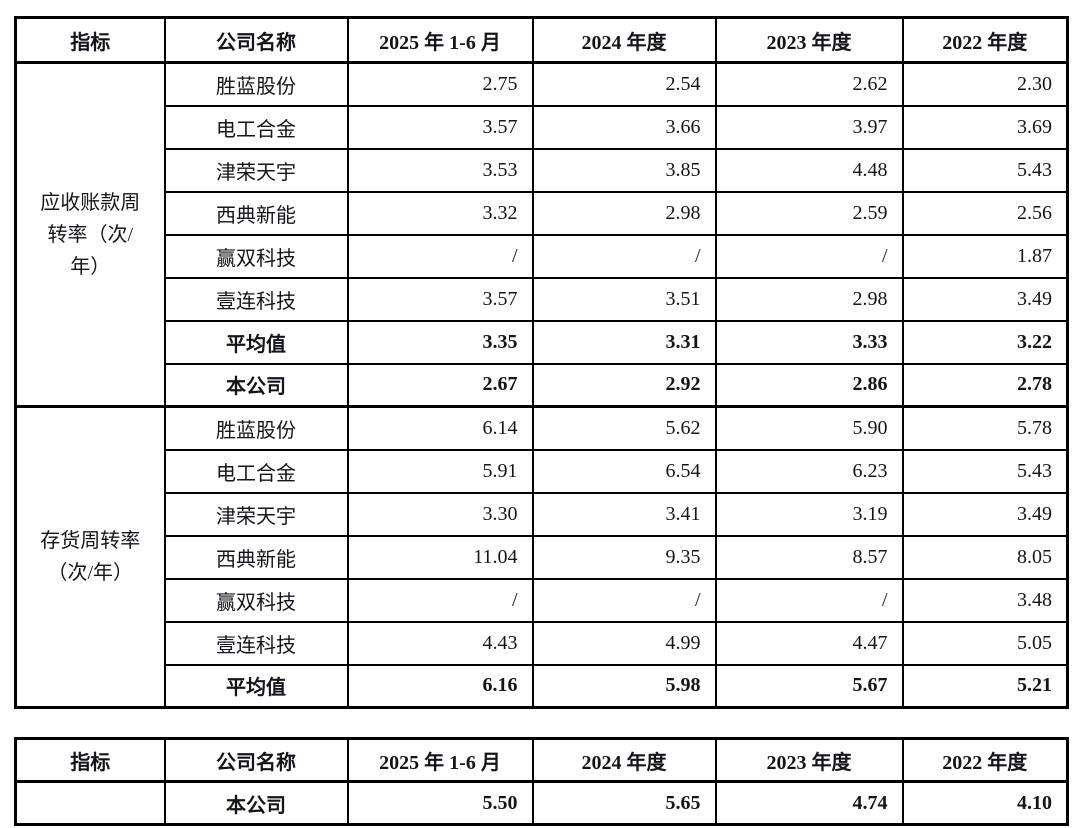 Image resolution: width=1080 pixels, height=828 pixels. I want to click on indicator-cell-receivables-turnover: 应收账款周 转率（次/ 年）, so click(90, 234).